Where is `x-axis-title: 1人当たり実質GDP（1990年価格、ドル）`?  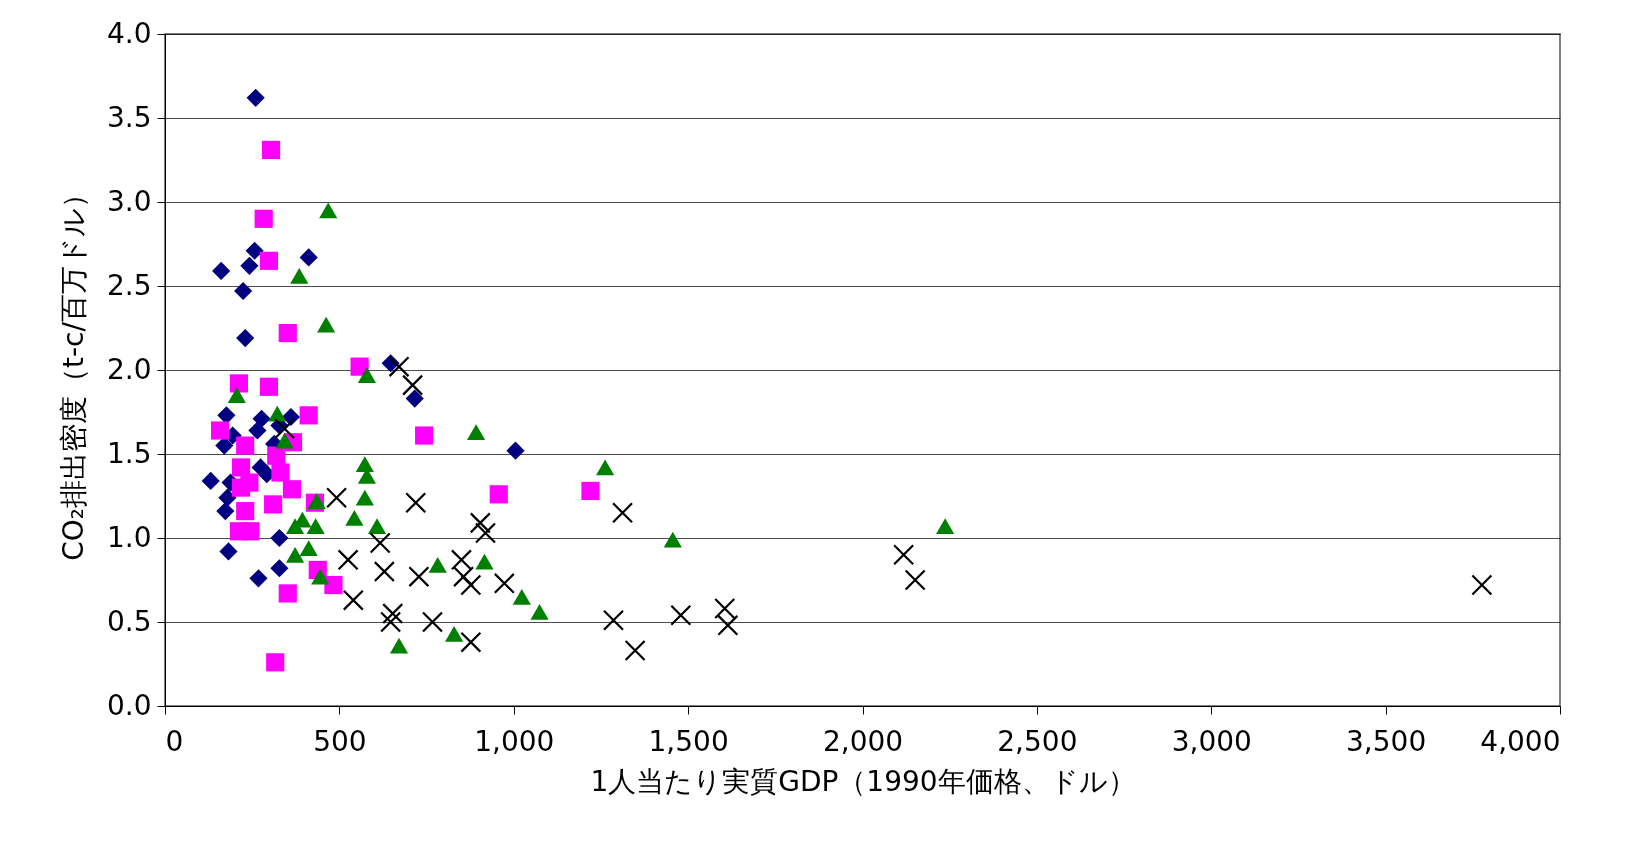
x-axis-title: 1人当たり実質GDP（1990年価格、ドル） is located at coordinates (863, 781).